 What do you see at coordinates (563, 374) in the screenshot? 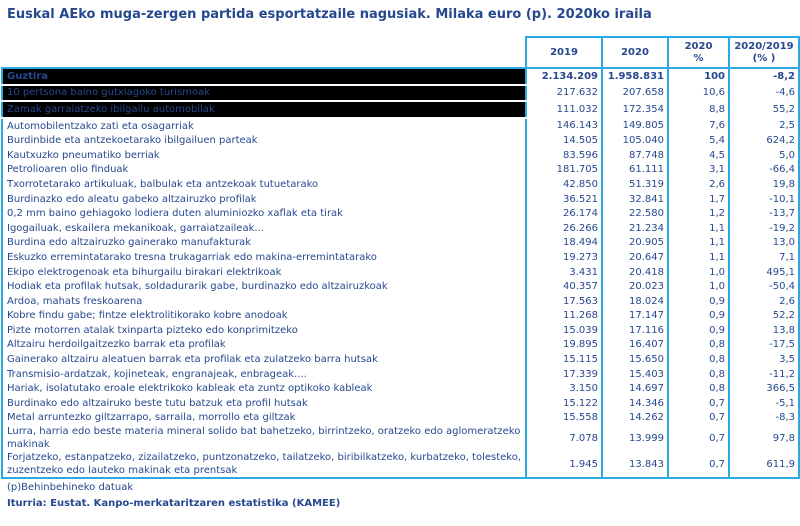
I see `value-2019: 17.339` at bounding box center [563, 374].